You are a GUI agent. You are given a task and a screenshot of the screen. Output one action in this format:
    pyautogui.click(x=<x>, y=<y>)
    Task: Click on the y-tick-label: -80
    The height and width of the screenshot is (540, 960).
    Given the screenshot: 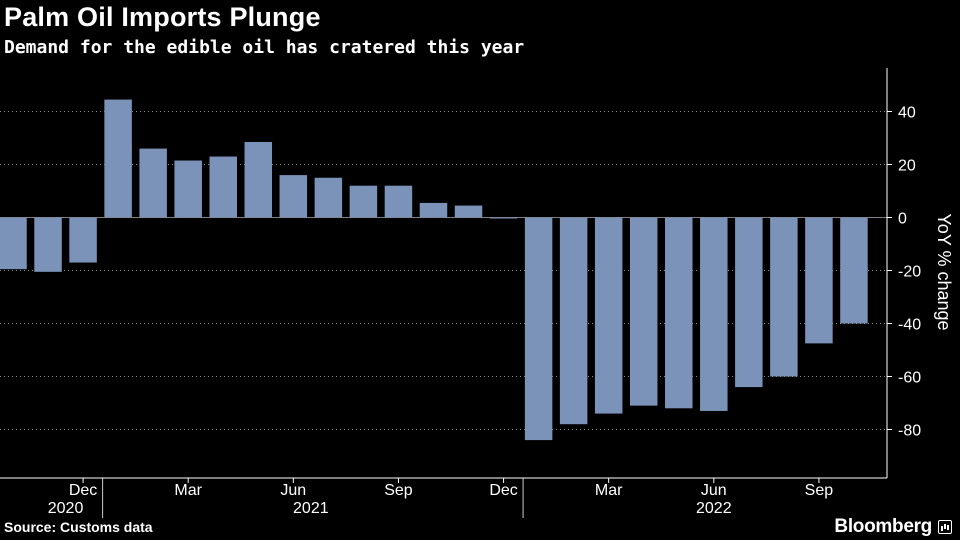 What is the action you would take?
    pyautogui.click(x=909, y=431)
    